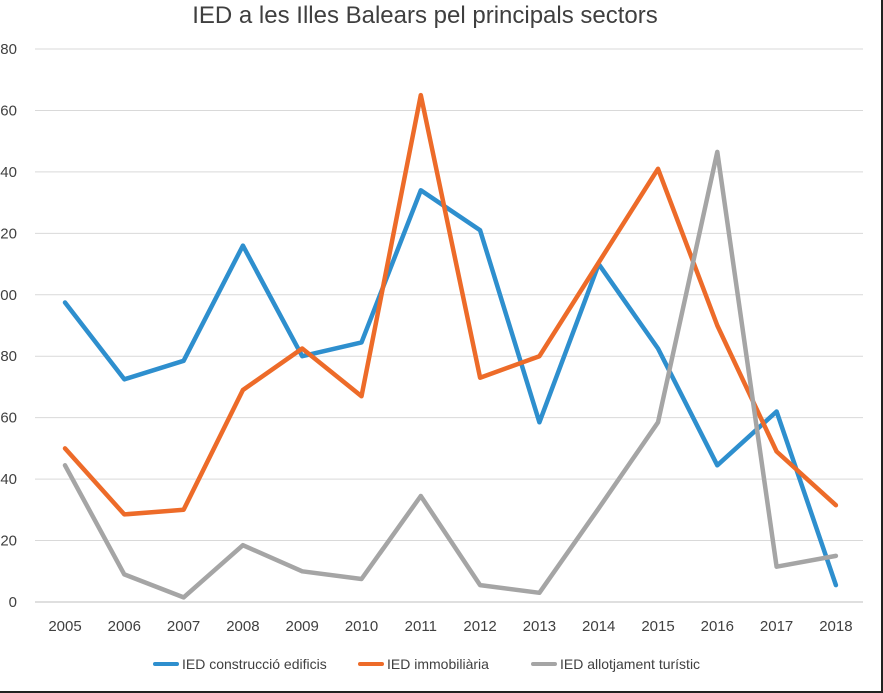 The height and width of the screenshot is (693, 883). What do you see at coordinates (421, 626) in the screenshot?
I see `x-tick-label: 2011` at bounding box center [421, 626].